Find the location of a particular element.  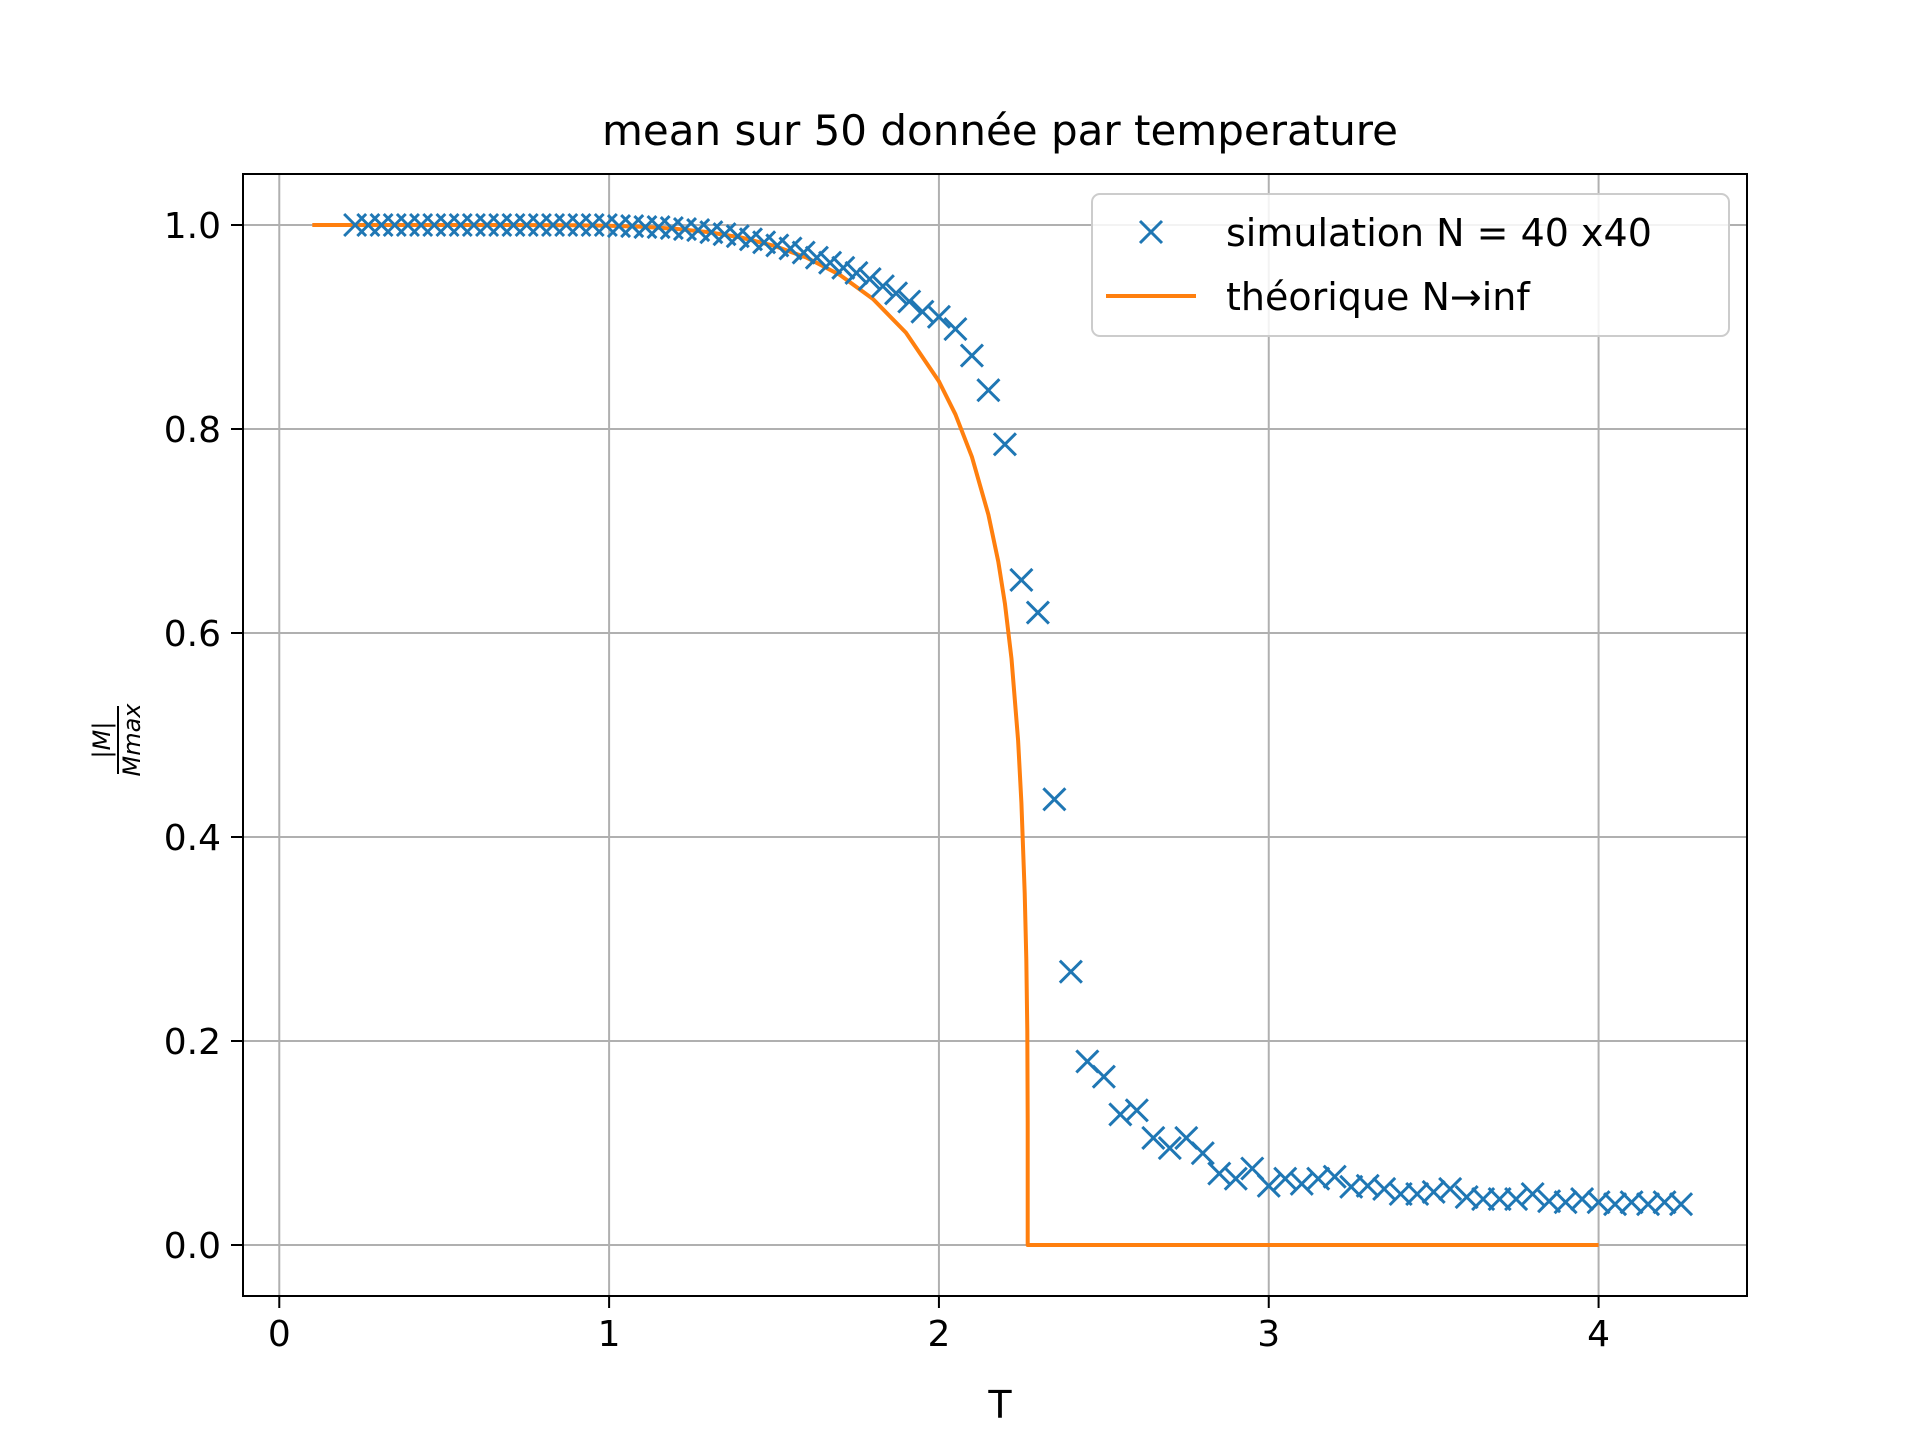

legend-label-theorique: théorique N→inf is located at coordinates (1378, 297).